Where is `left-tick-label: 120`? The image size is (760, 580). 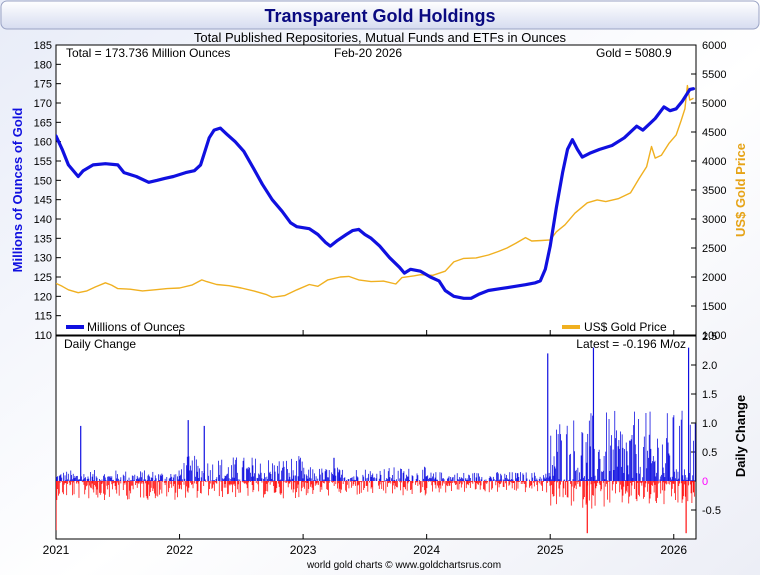 left-tick-label: 120 is located at coordinates (43, 297).